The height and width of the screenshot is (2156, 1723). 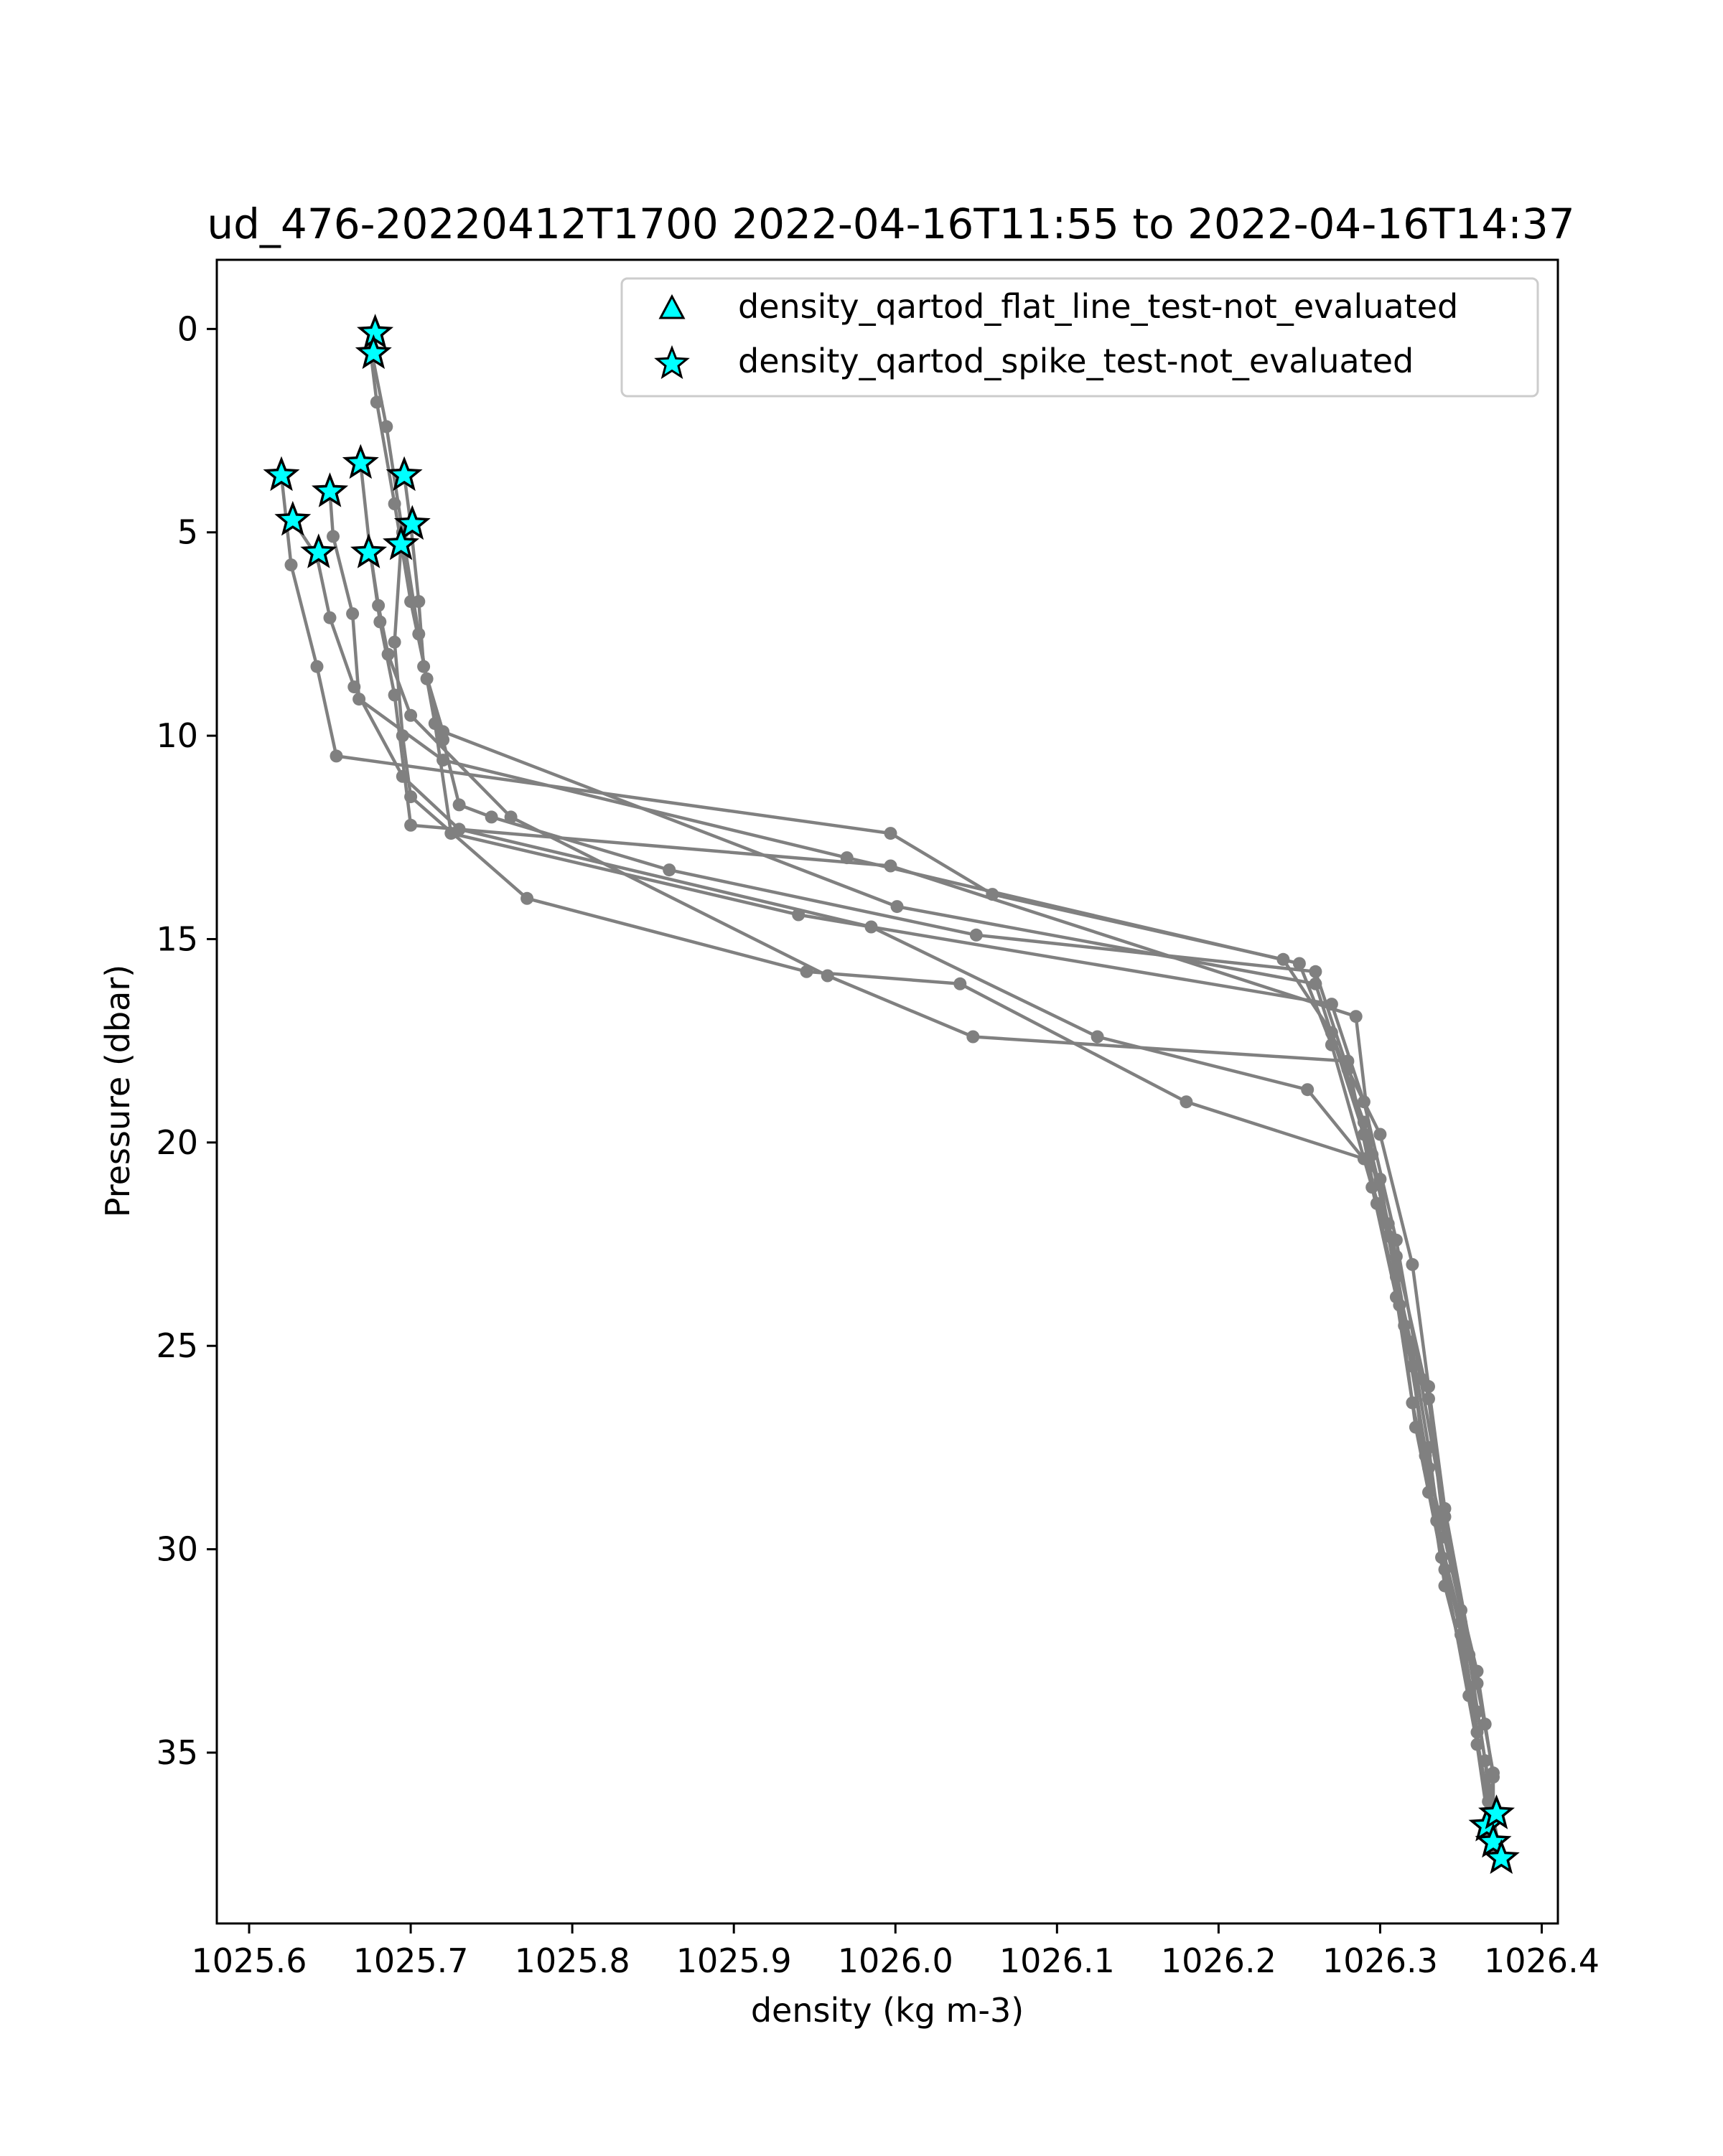 I want to click on x-tick-label: 1026.3, so click(x=1380, y=1960).